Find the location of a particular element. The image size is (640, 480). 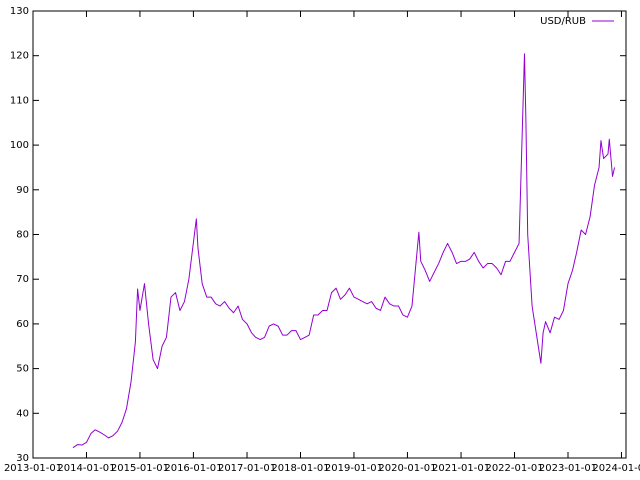

x-tick-label: 2021-01-01 is located at coordinates (461, 468).